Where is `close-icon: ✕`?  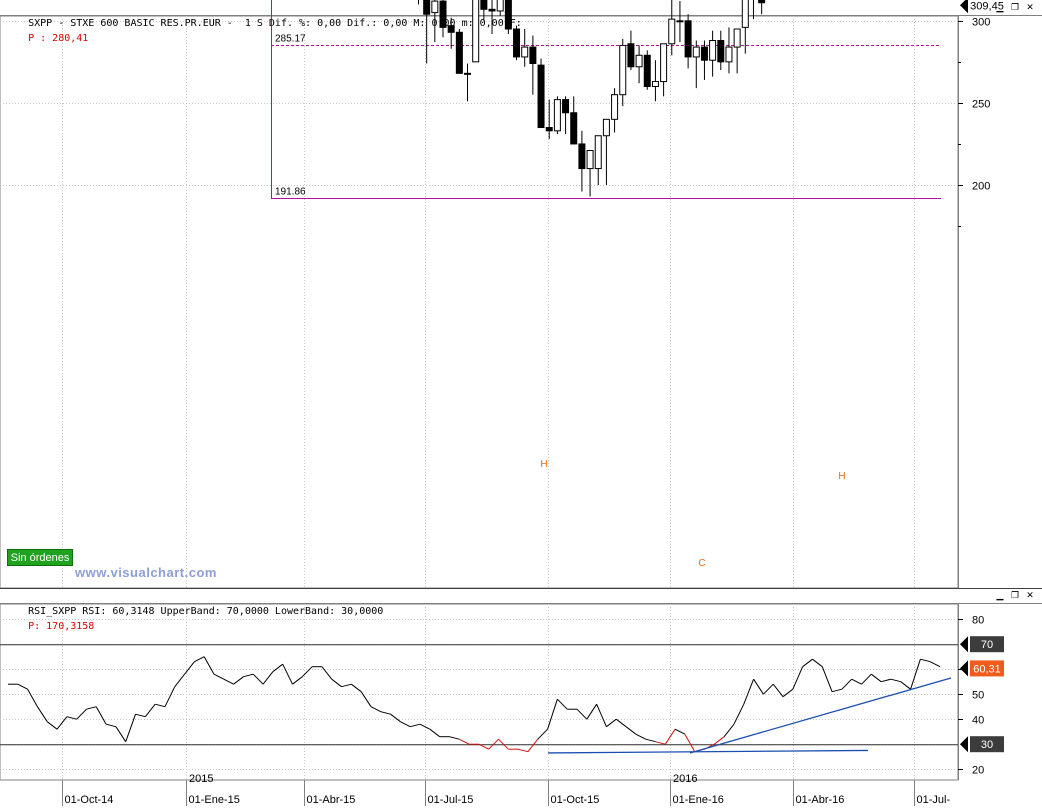 close-icon: ✕ is located at coordinates (1030, 8).